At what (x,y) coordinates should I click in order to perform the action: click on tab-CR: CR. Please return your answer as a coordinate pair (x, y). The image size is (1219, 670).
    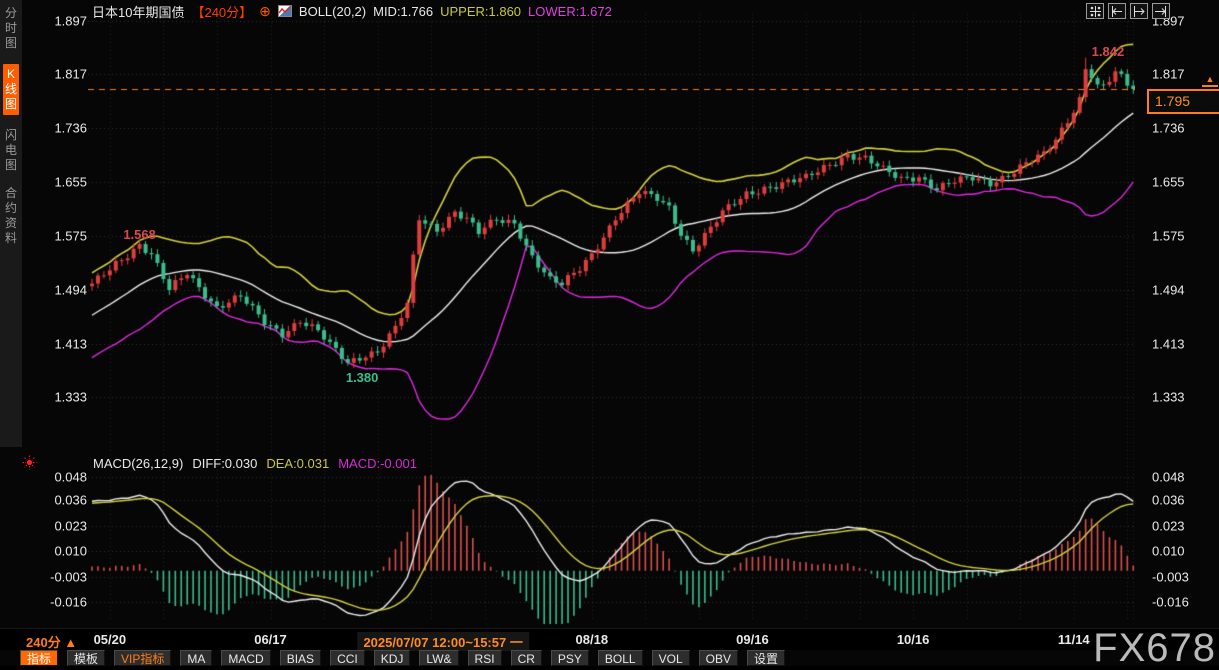
    Looking at the image, I should click on (526, 658).